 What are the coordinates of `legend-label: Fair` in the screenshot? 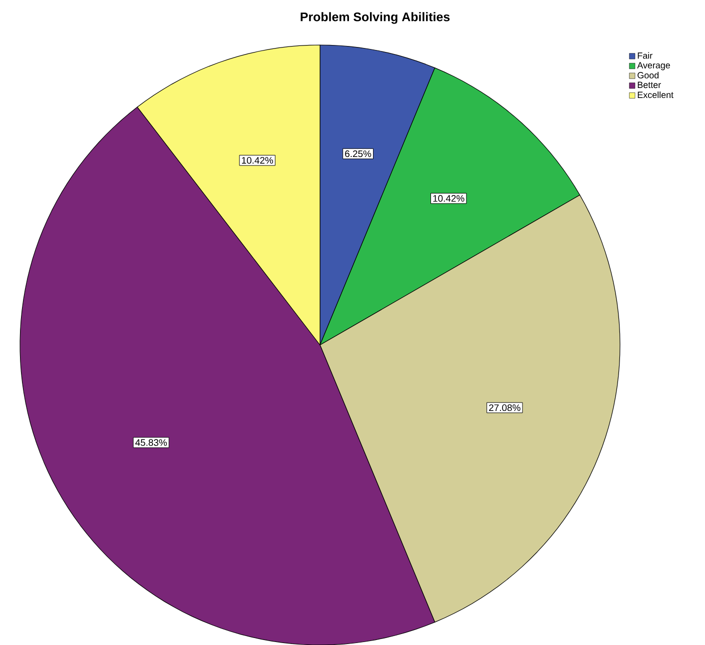 It's located at (645, 55).